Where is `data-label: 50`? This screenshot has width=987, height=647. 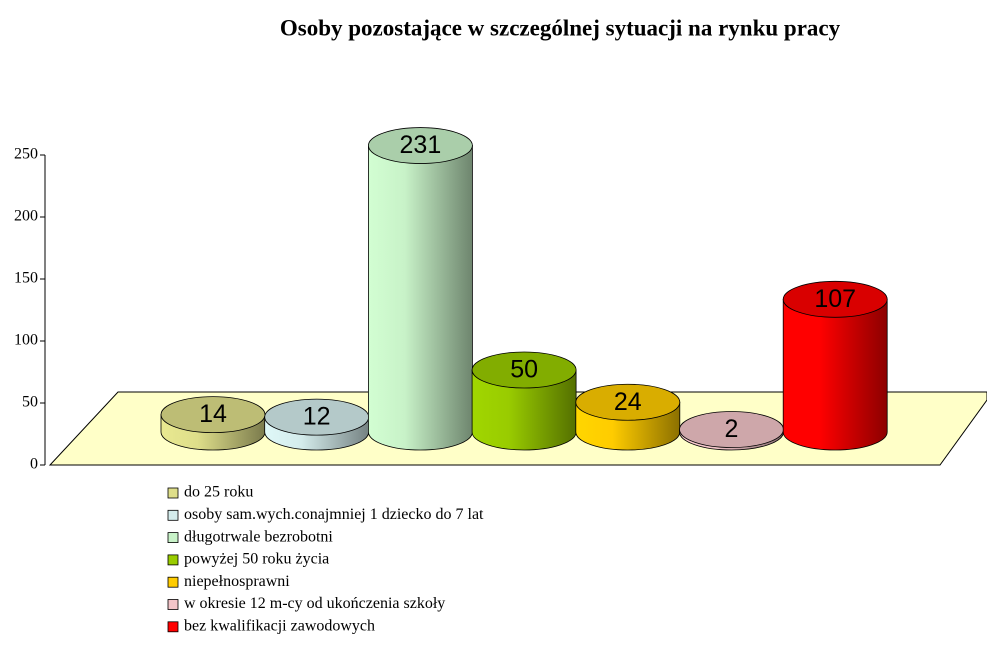
data-label: 50 is located at coordinates (524, 370).